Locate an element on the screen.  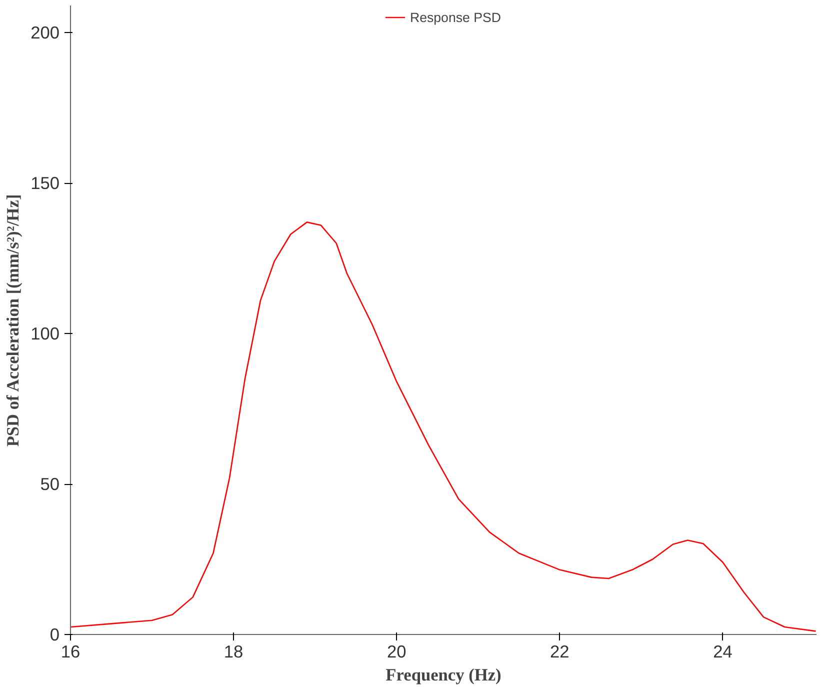
x-tick-label: 24 is located at coordinates (723, 652).